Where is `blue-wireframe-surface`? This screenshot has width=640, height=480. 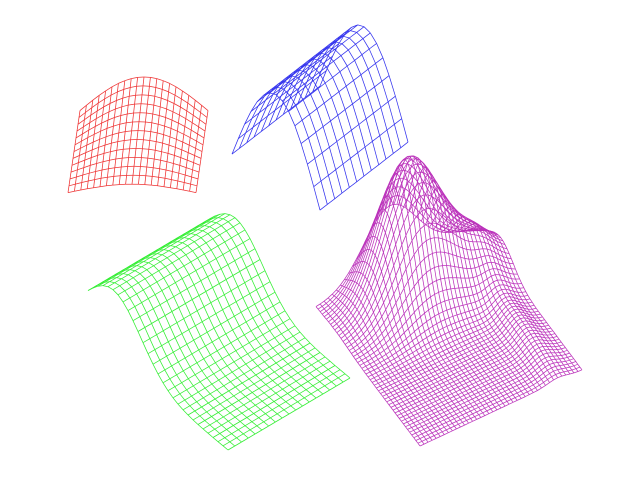 blue-wireframe-surface is located at coordinates (320, 117).